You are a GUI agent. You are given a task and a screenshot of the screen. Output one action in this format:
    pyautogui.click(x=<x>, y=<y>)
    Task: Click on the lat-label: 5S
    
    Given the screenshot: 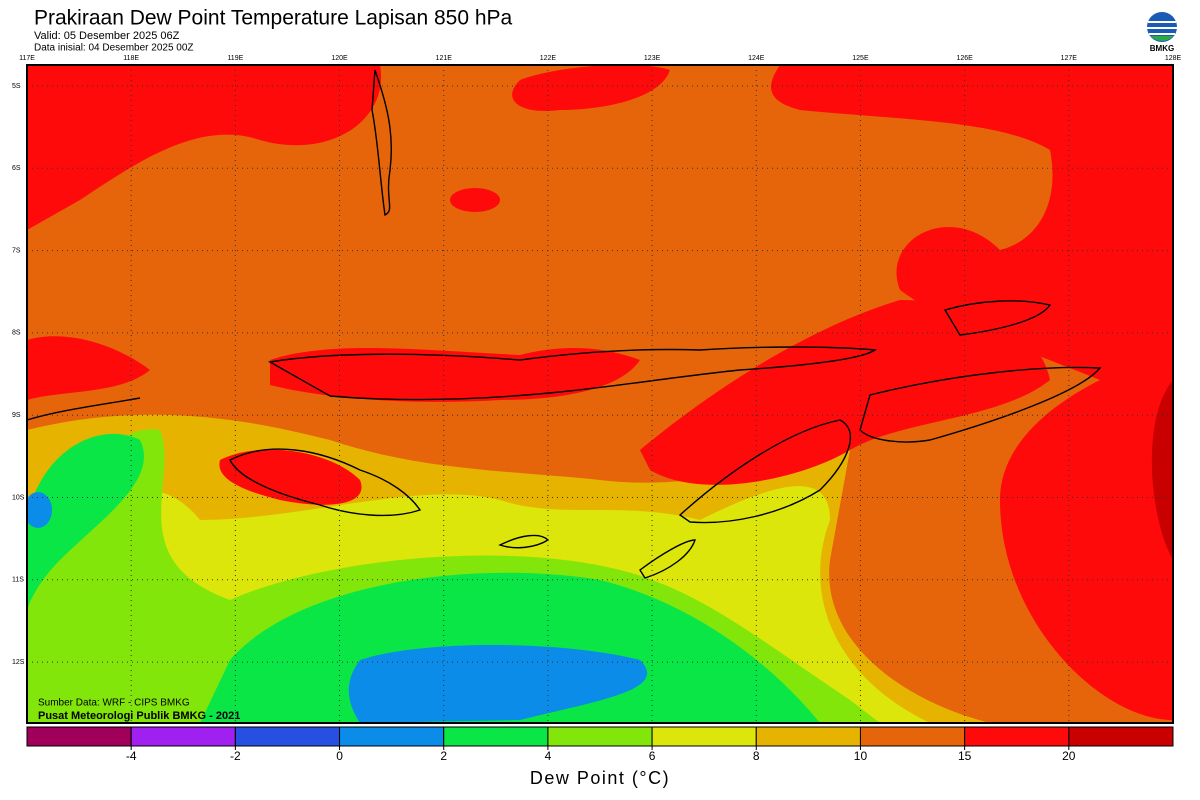 What is the action you would take?
    pyautogui.click(x=16, y=86)
    